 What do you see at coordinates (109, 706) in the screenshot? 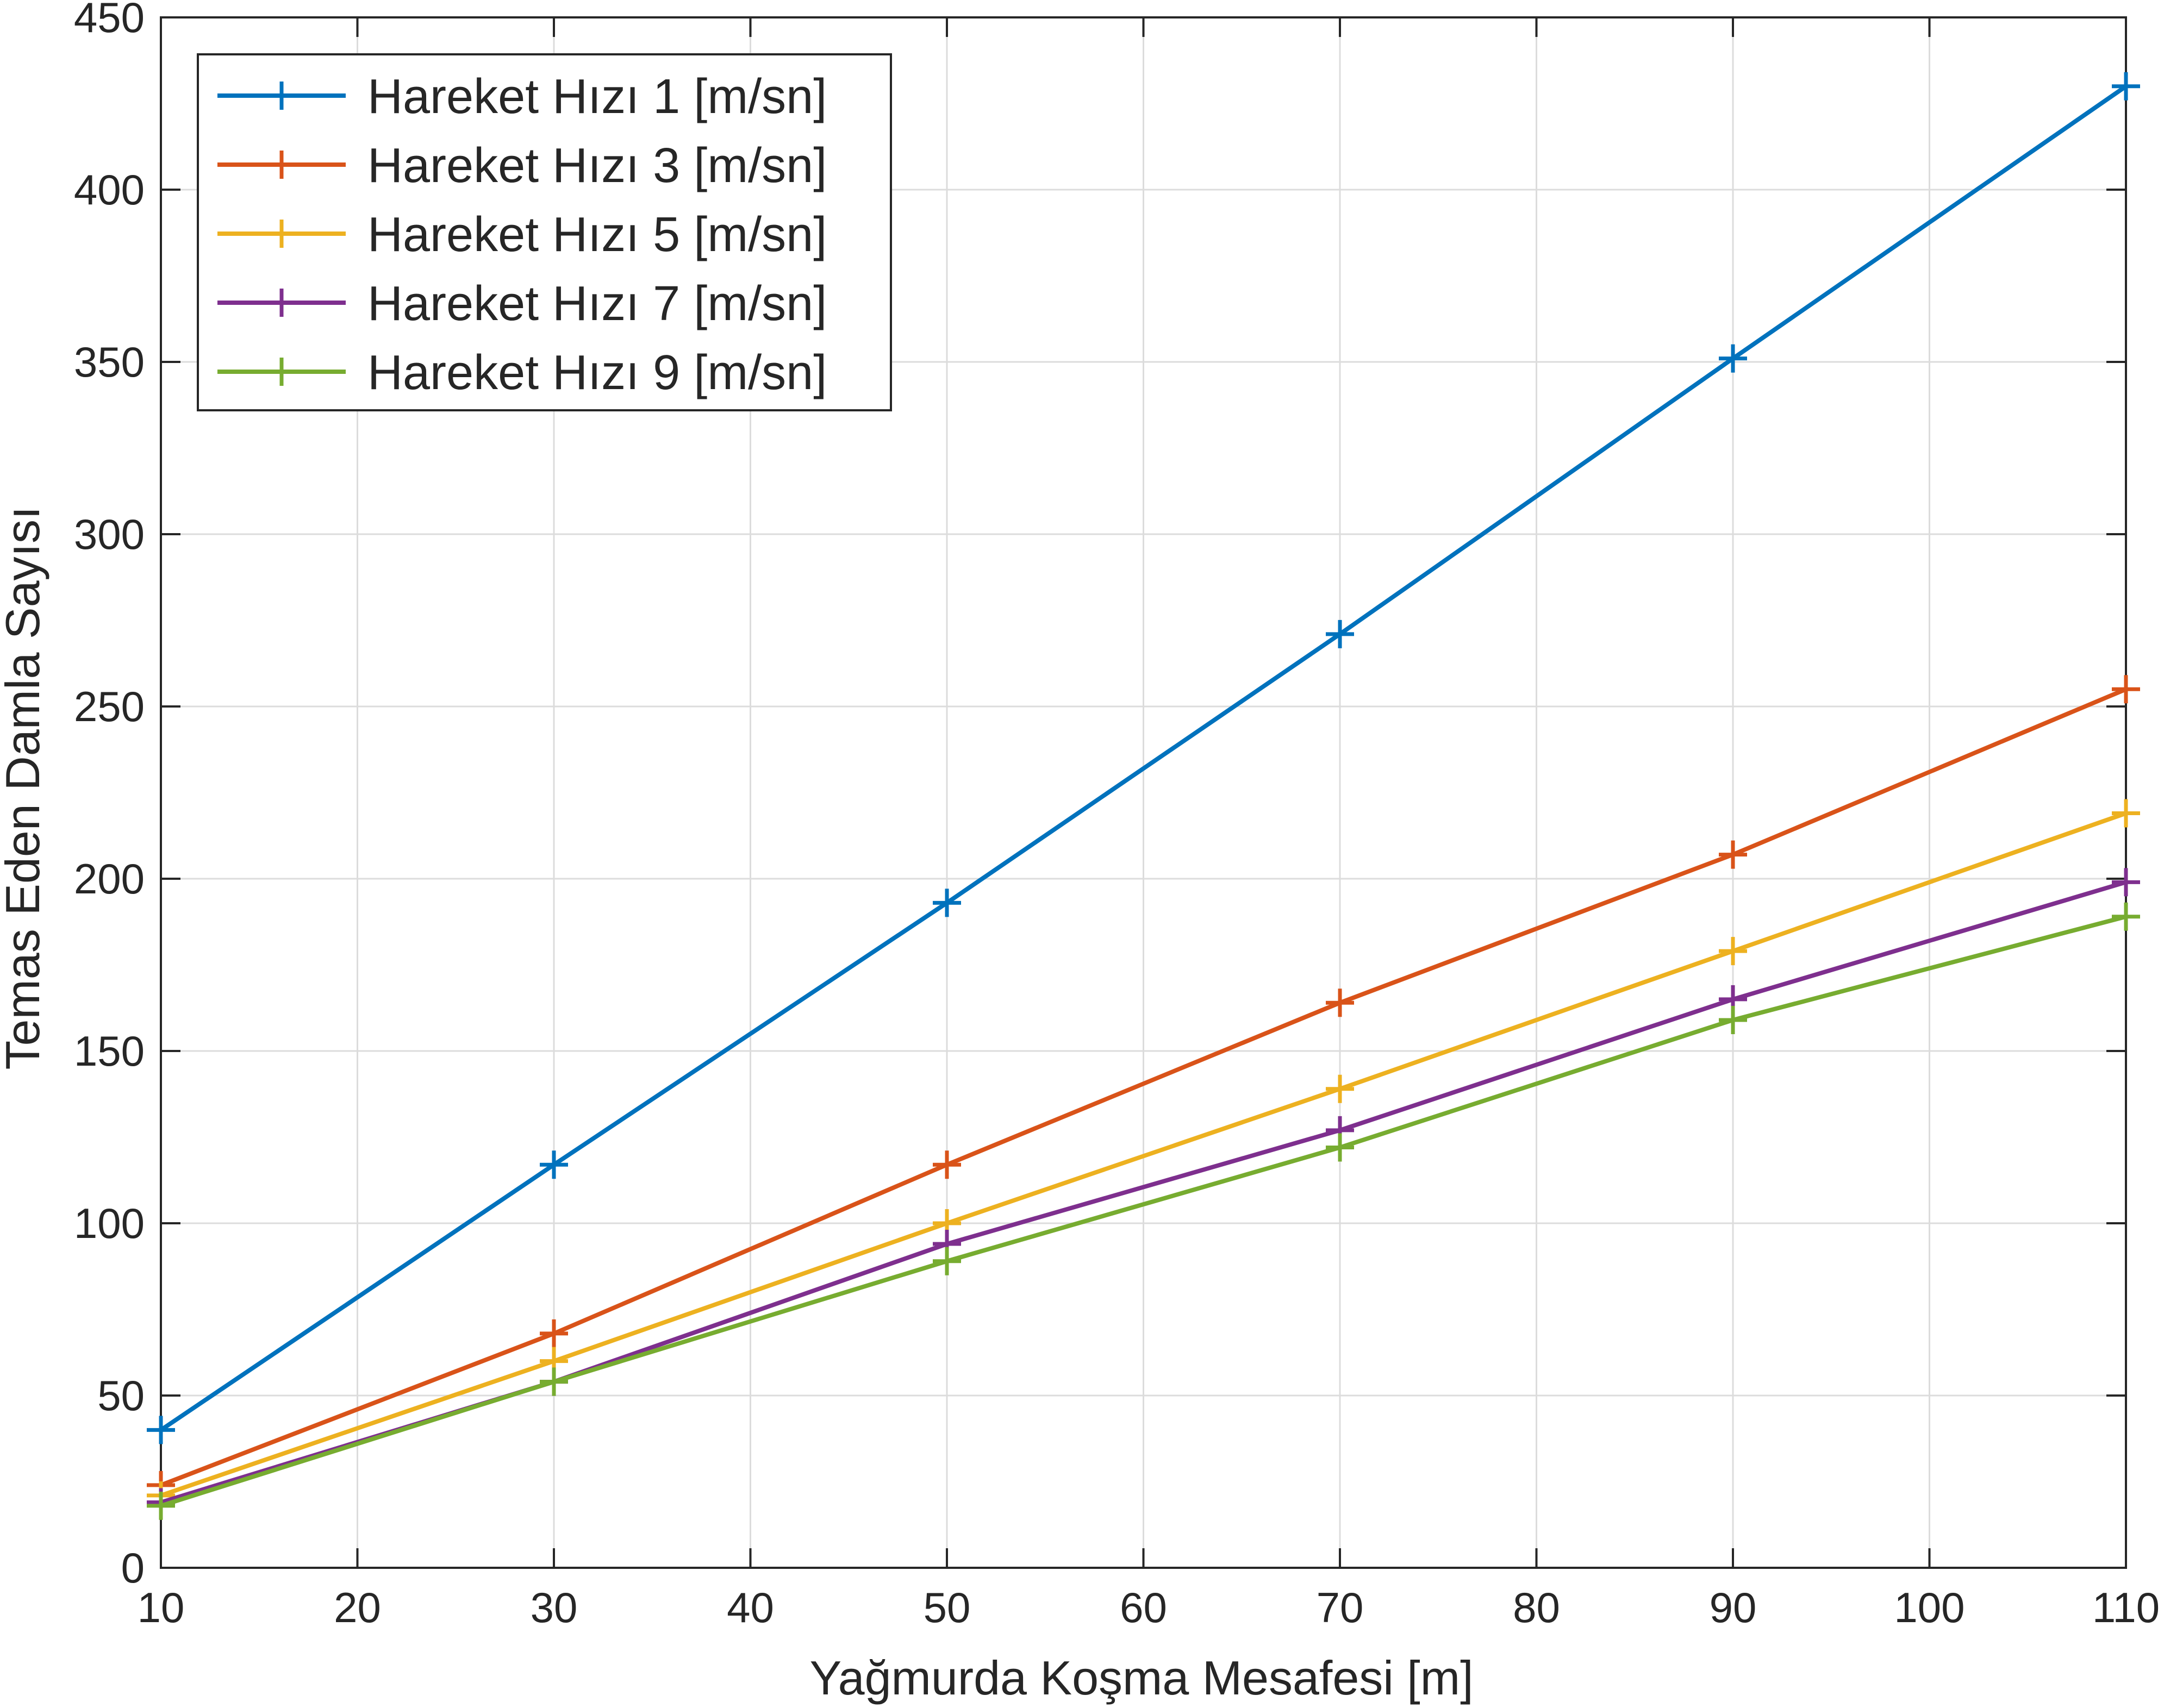
I see `y-tick-label: 250` at bounding box center [109, 706].